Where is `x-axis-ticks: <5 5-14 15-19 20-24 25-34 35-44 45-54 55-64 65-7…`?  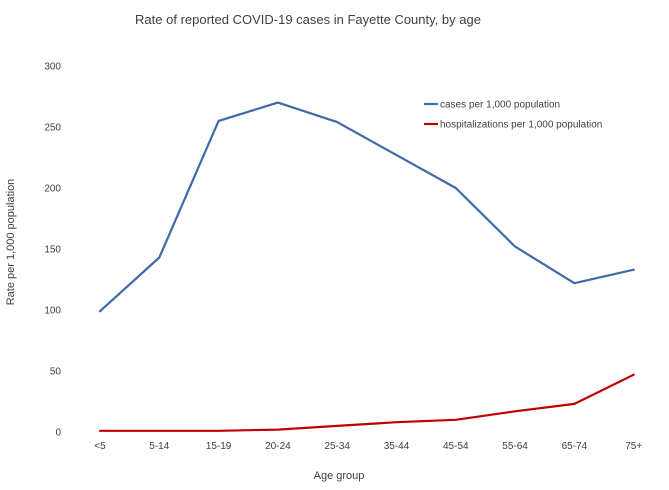
x-axis-ticks: <5 5-14 15-19 20-24 25-34 35-44 45-54 55-64 65-7… is located at coordinates (368, 446).